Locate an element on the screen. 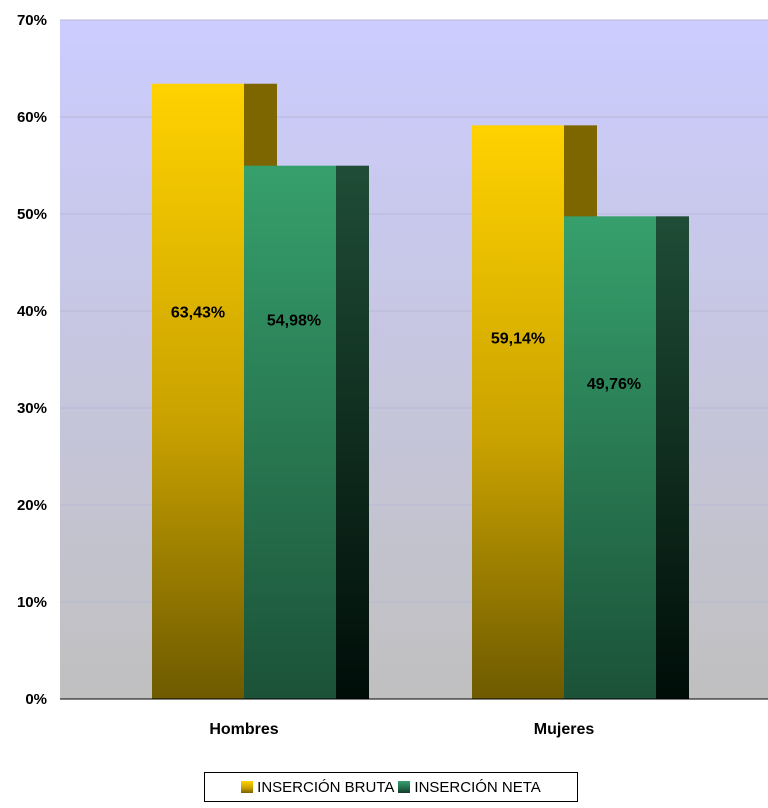 This screenshot has width=768, height=808. legend-label-neta: INSERCIÓN NETA is located at coordinates (477, 787).